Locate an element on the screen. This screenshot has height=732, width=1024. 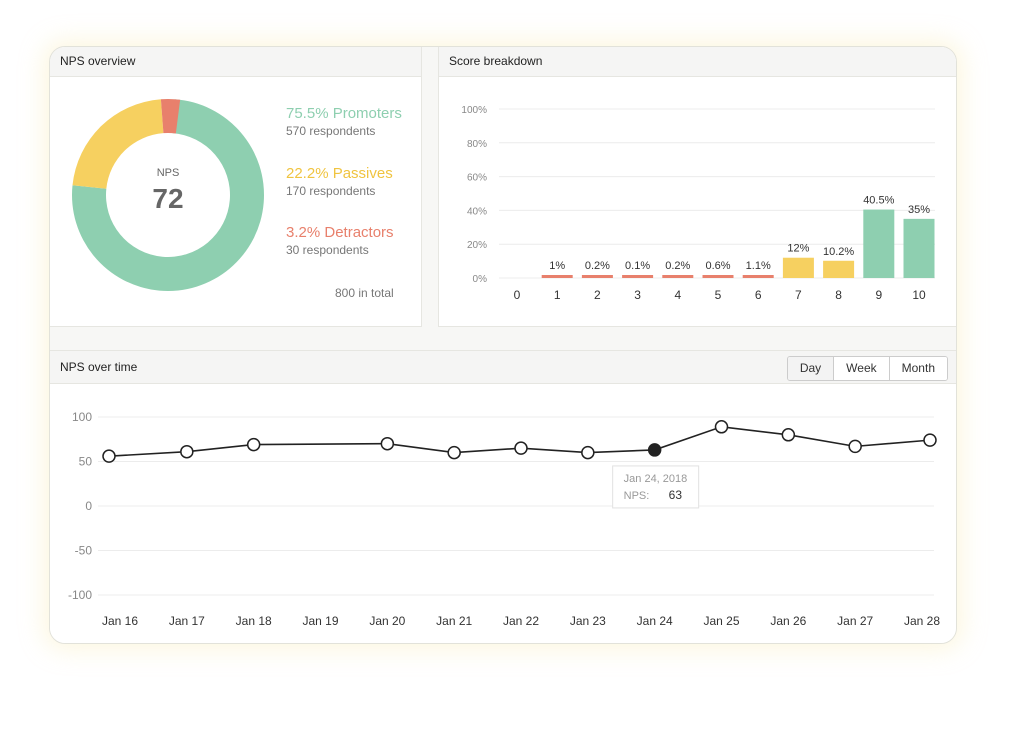
legend-passives: 22.2% Passives 170 respondents is located at coordinates (339, 181).